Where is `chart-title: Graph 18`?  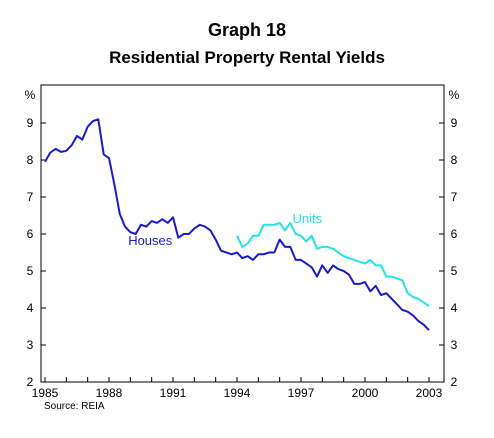 chart-title: Graph 18 is located at coordinates (247, 30).